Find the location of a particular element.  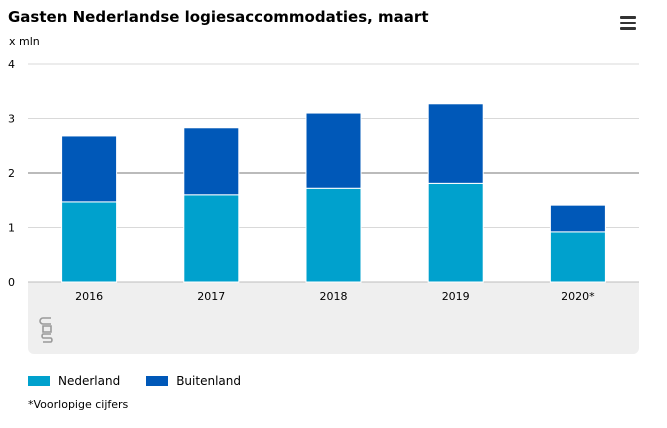

x-tick-label: 2020* is located at coordinates (578, 295).